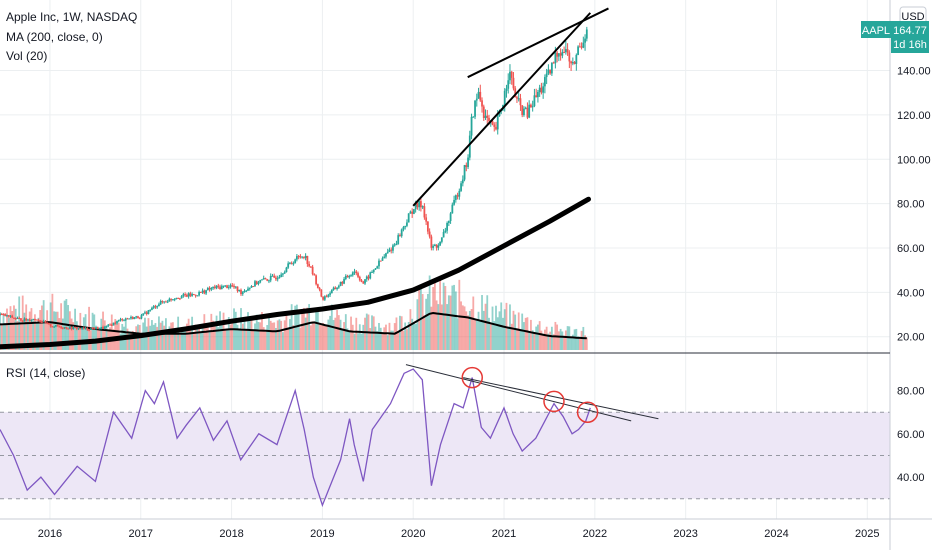  What do you see at coordinates (911, 478) in the screenshot?
I see `rsi-tick-label: 40.00` at bounding box center [911, 478].